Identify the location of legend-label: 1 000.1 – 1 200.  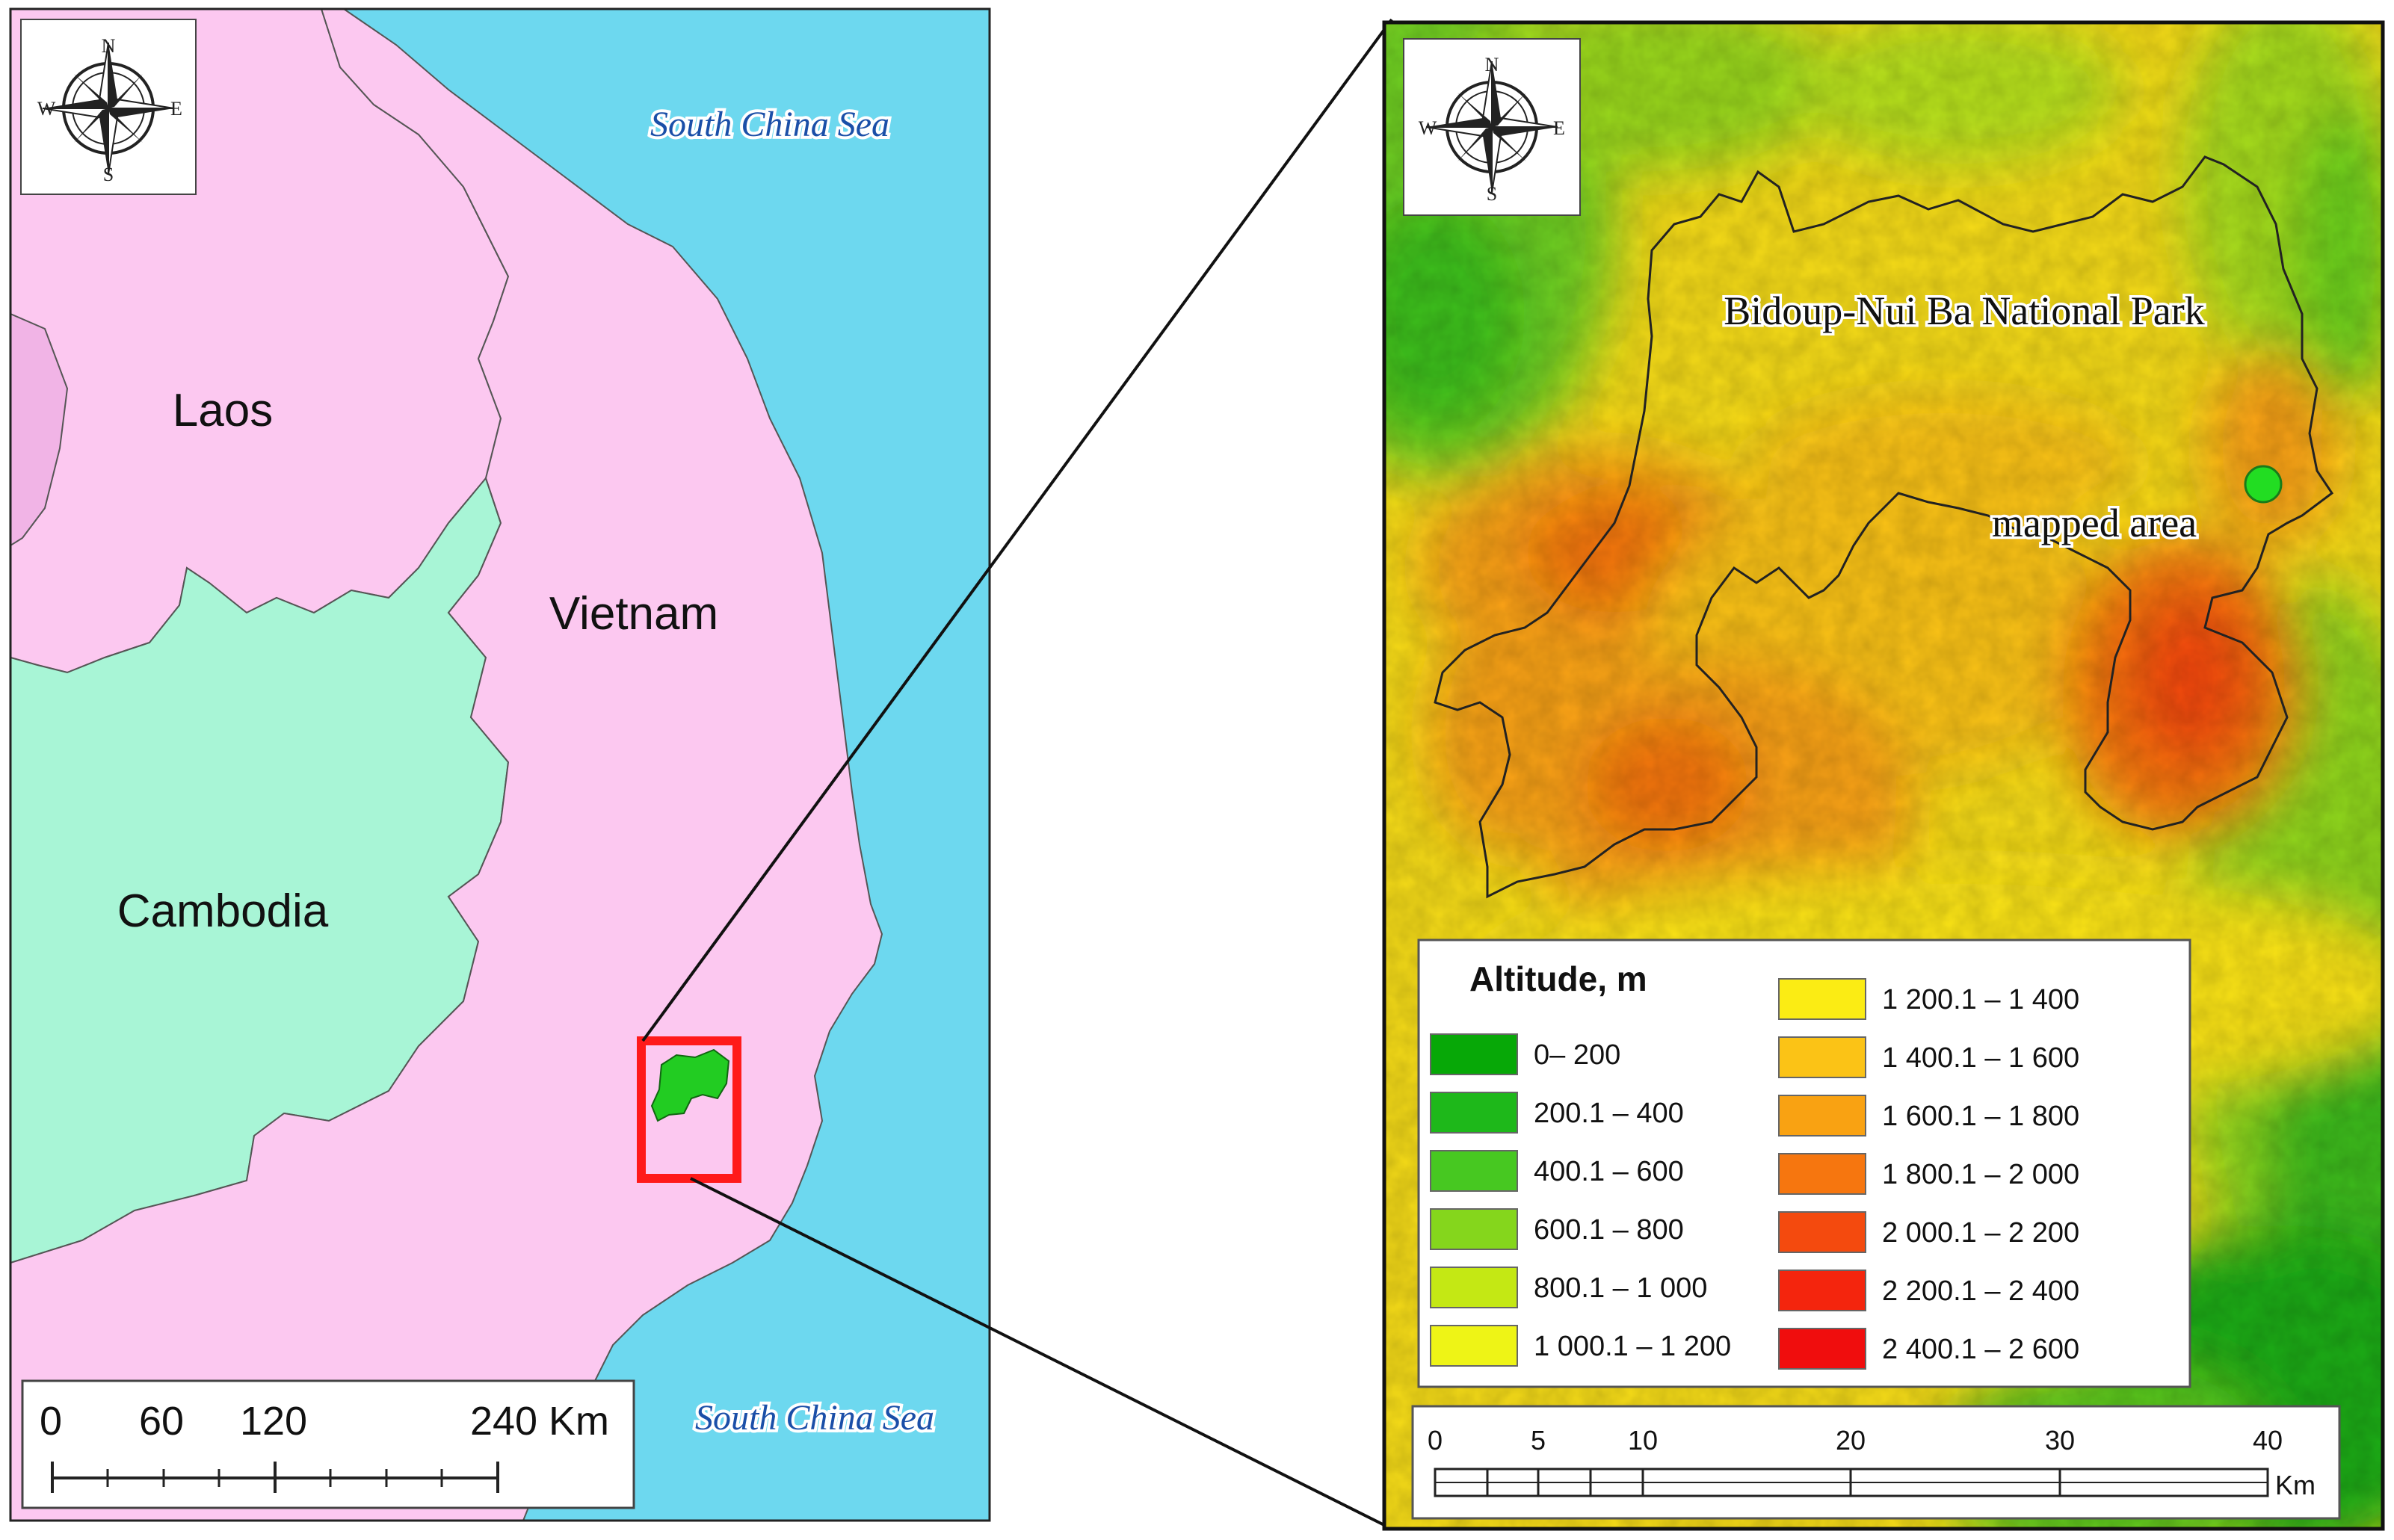
(1632, 1346).